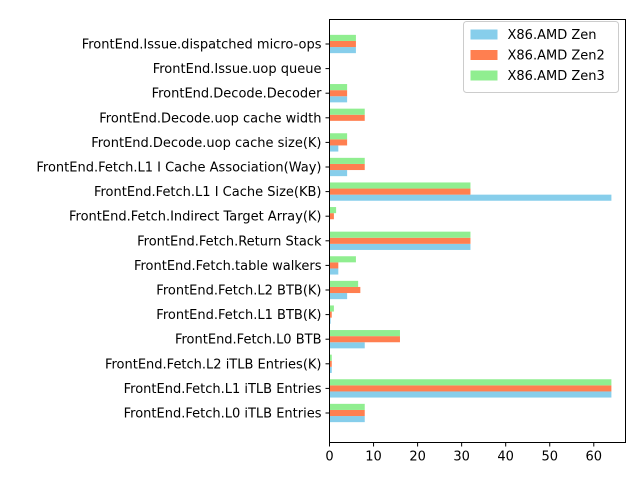 This screenshot has width=640, height=480. What do you see at coordinates (417, 457) in the screenshot?
I see `x-tick-label: 20` at bounding box center [417, 457].